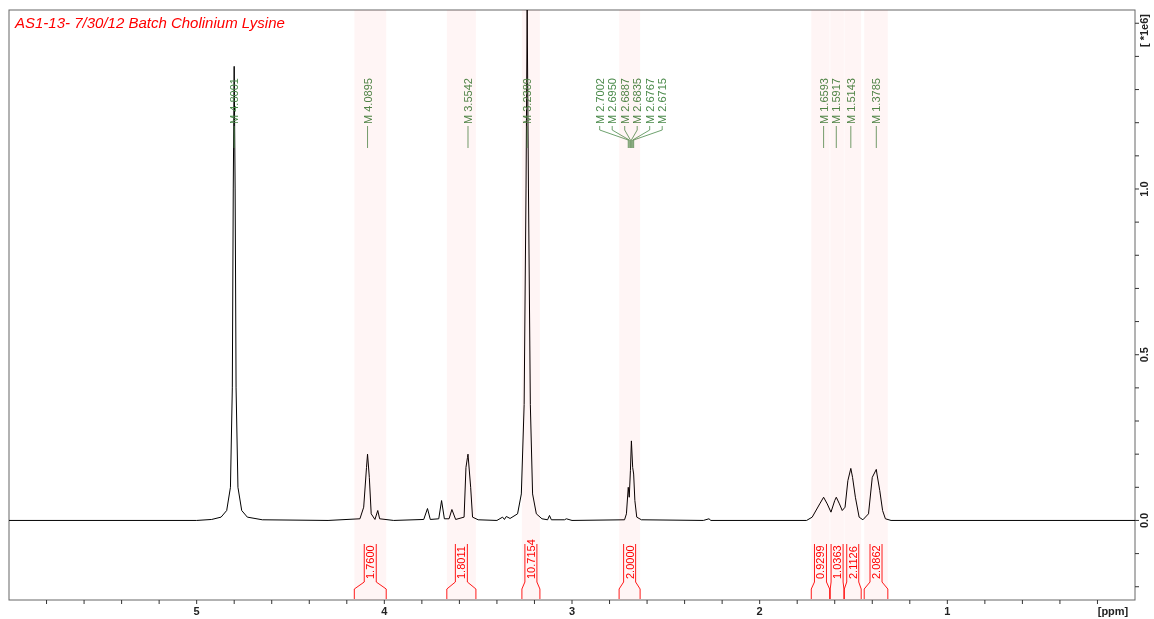 The width and height of the screenshot is (1154, 619). What do you see at coordinates (599, 101) in the screenshot?
I see `annotation: M 2.7002` at bounding box center [599, 101].